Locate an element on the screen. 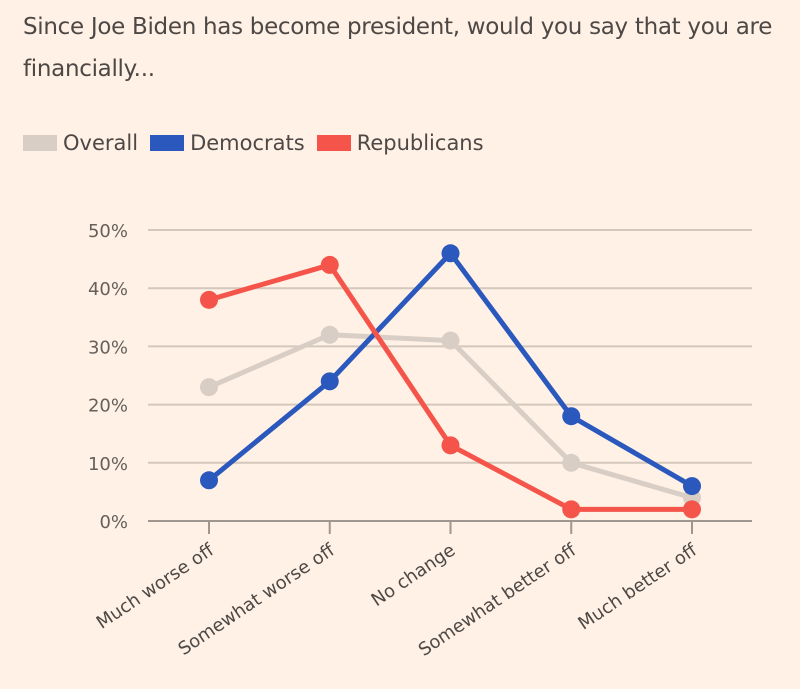  point-republicans-somewhat-worse-off is located at coordinates (329, 264).